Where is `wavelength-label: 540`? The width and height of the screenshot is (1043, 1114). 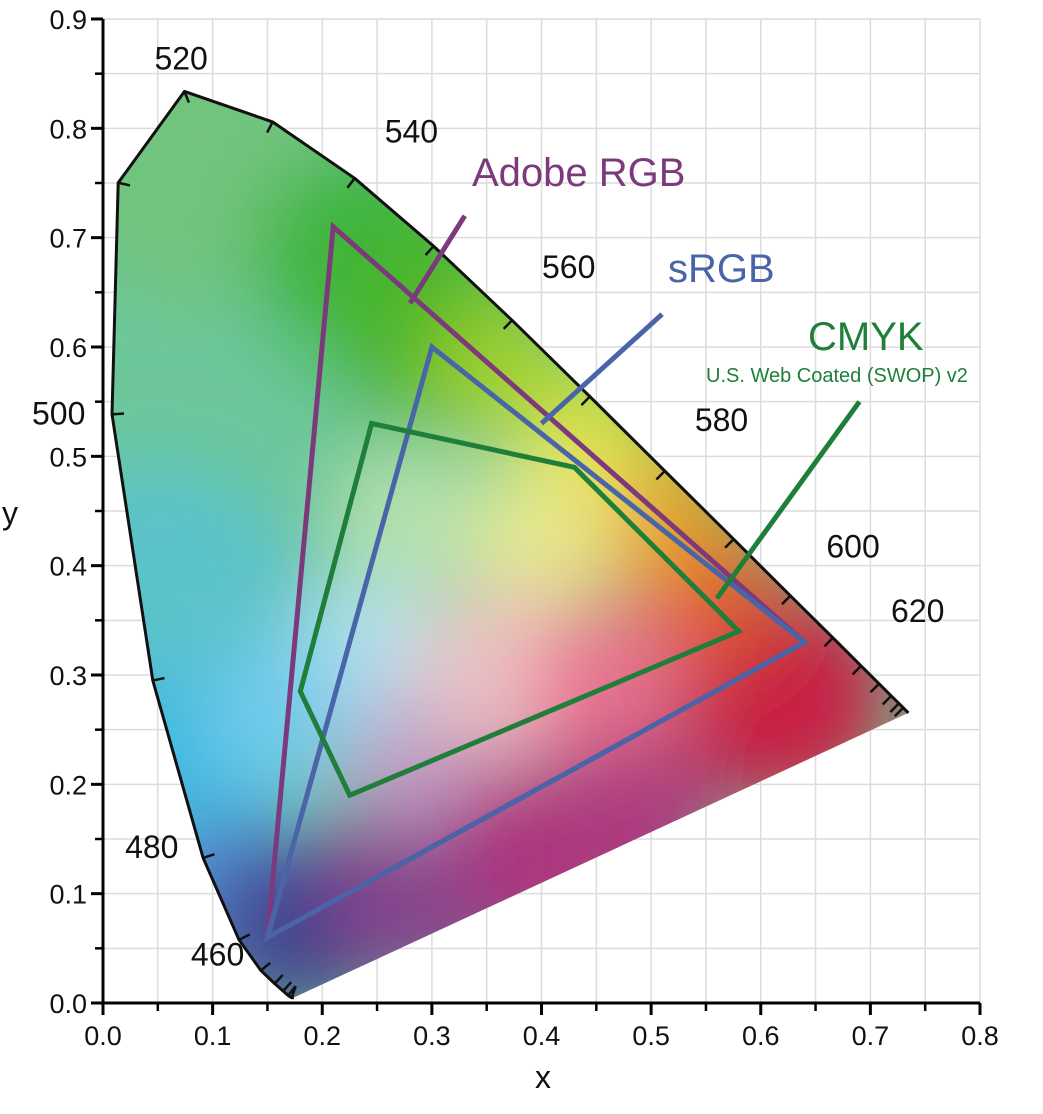 wavelength-label: 540 is located at coordinates (411, 131).